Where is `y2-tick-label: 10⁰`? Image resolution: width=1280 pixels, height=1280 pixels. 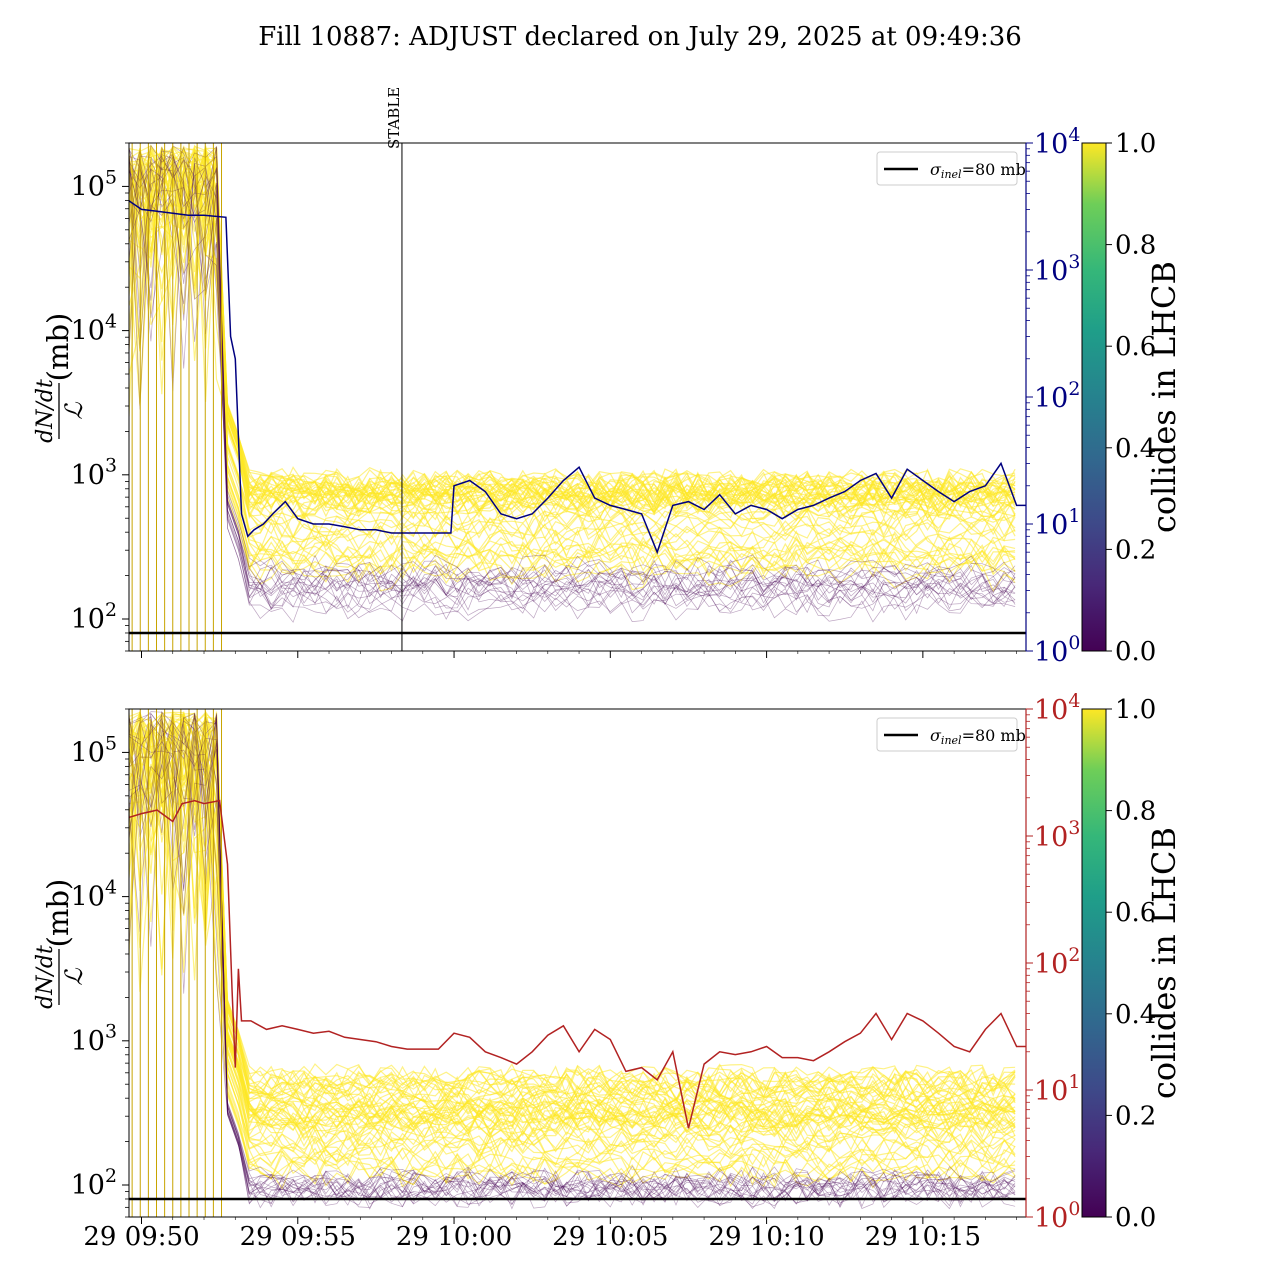 y2-tick-label: 10⁰ is located at coordinates (1057, 650).